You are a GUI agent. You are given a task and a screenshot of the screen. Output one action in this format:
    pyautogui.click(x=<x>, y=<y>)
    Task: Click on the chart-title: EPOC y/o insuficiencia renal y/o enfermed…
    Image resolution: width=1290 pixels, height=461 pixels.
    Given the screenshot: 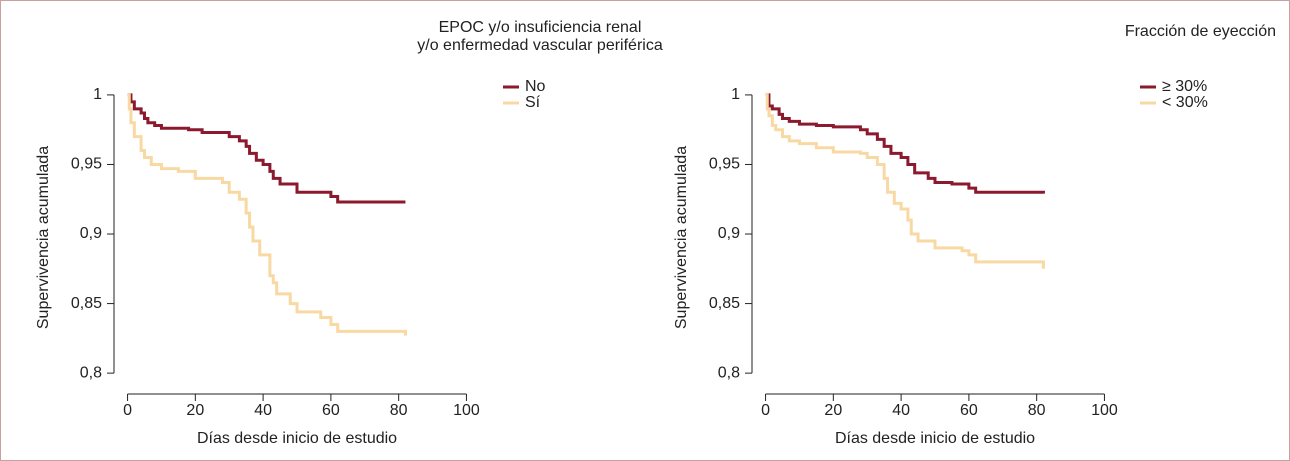 What is the action you would take?
    pyautogui.click(x=540, y=36)
    